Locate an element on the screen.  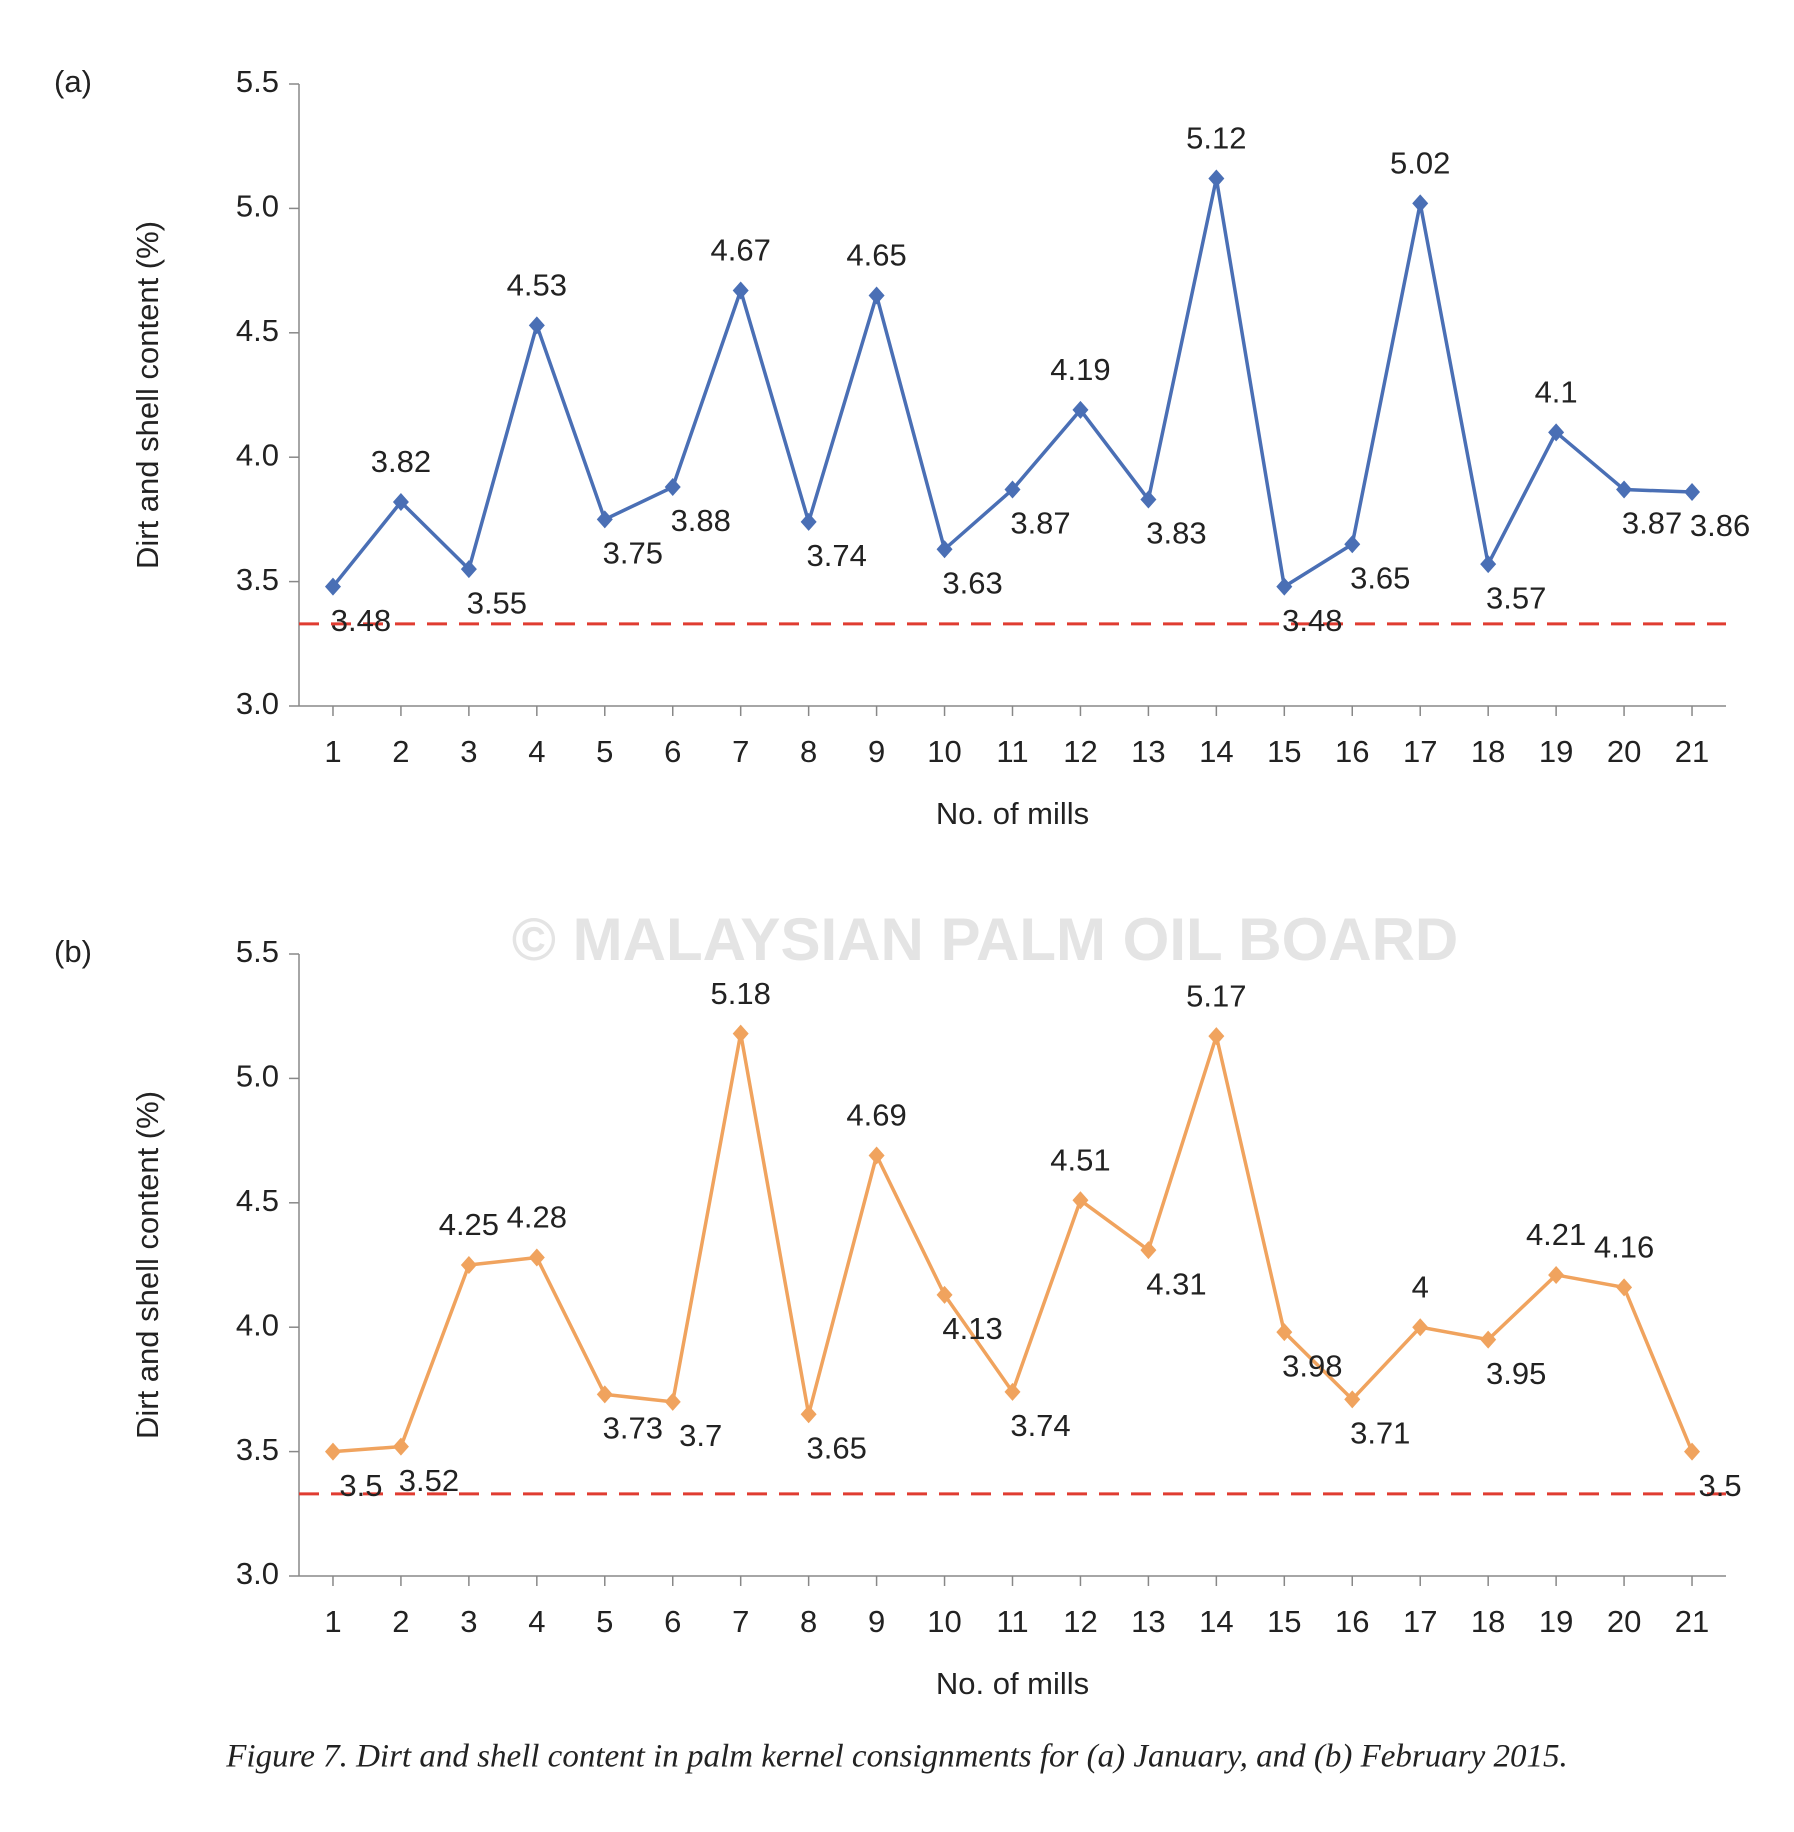
data-label: 3.5 is located at coordinates (1719, 1485).